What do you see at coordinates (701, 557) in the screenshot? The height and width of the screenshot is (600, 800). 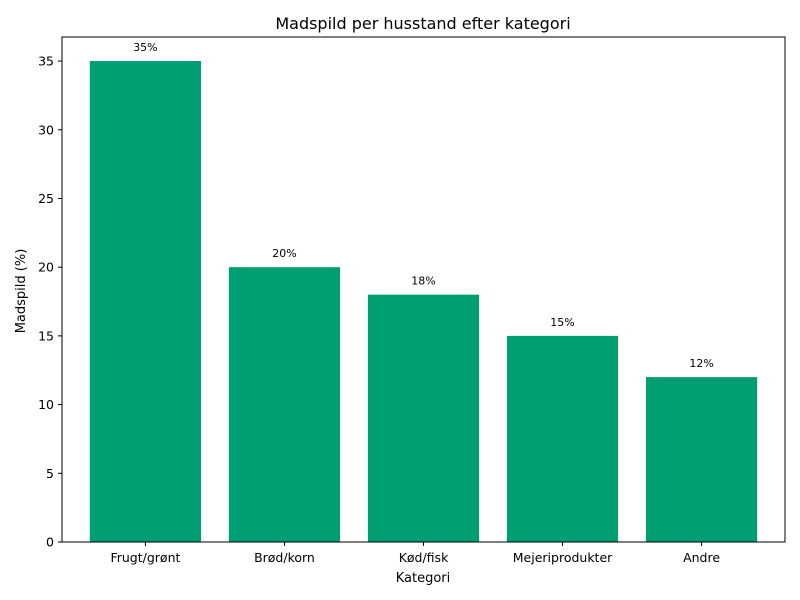 I see `x-tick-label-4: Andre` at bounding box center [701, 557].